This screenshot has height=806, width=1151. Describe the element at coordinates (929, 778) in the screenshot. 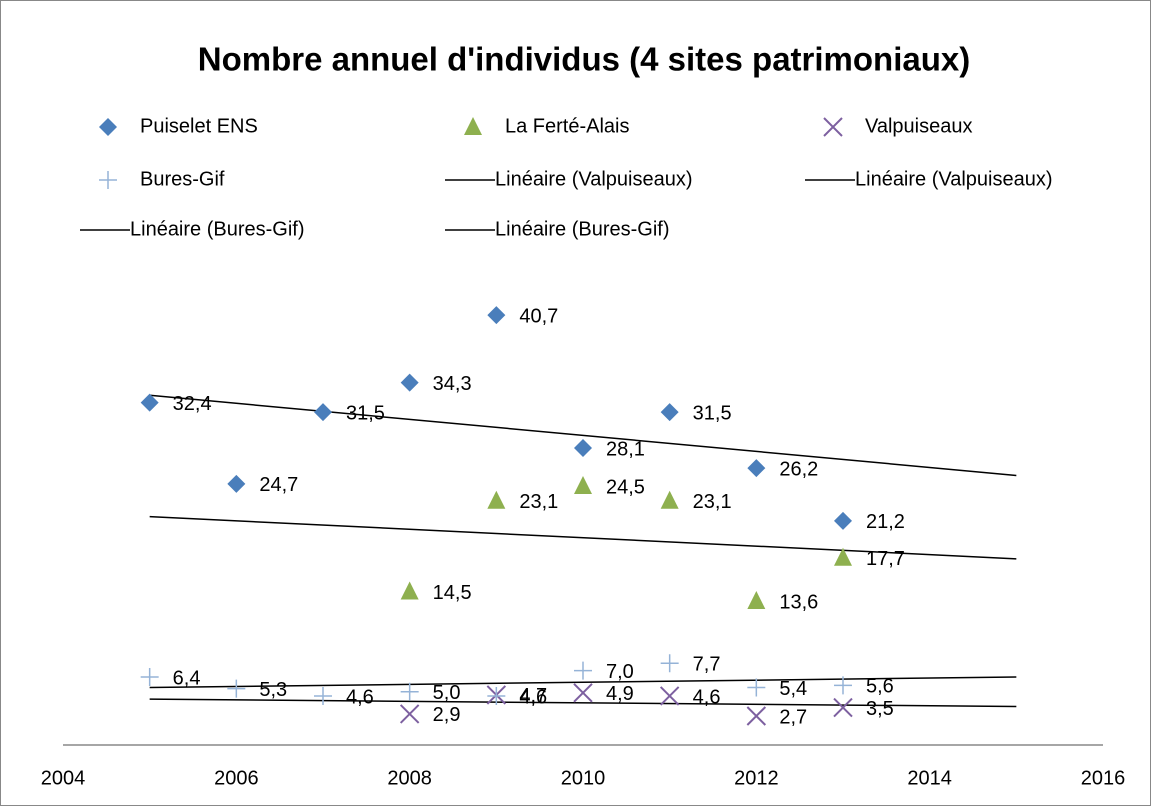

I see `x-tick-label: 2014` at that location.